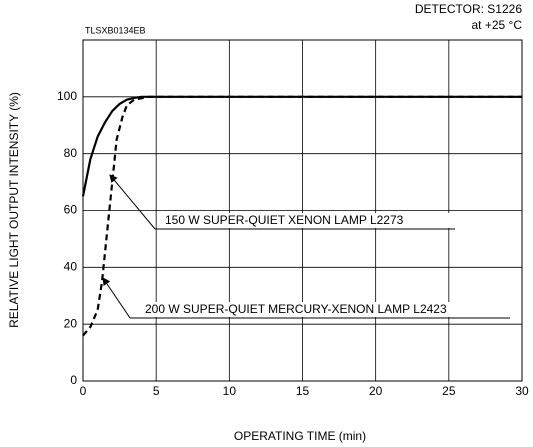 This screenshot has width=533, height=447. What do you see at coordinates (14, 210) in the screenshot?
I see `y-axis-label: RELATIVE LIGHT OUTPUT INTENSITY (%)` at bounding box center [14, 210].